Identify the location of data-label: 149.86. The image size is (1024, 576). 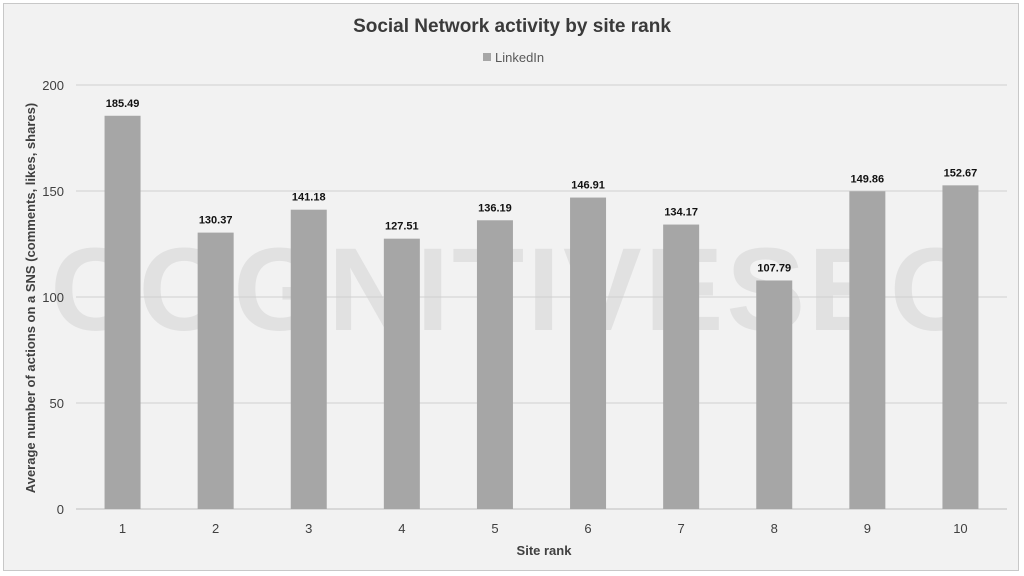
(868, 179).